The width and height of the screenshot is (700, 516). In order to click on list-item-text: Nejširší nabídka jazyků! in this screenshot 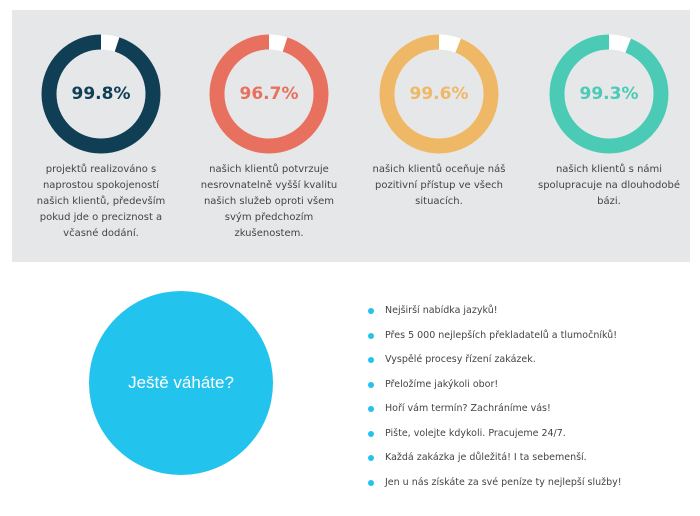, I will do `click(441, 310)`.